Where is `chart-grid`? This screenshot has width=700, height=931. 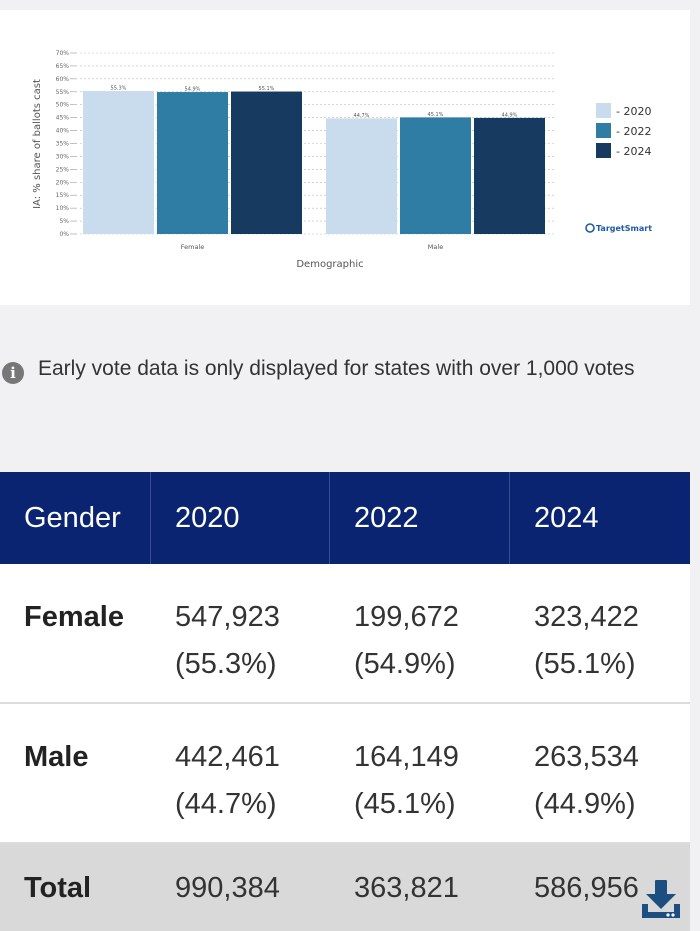
chart-grid is located at coordinates (312, 143).